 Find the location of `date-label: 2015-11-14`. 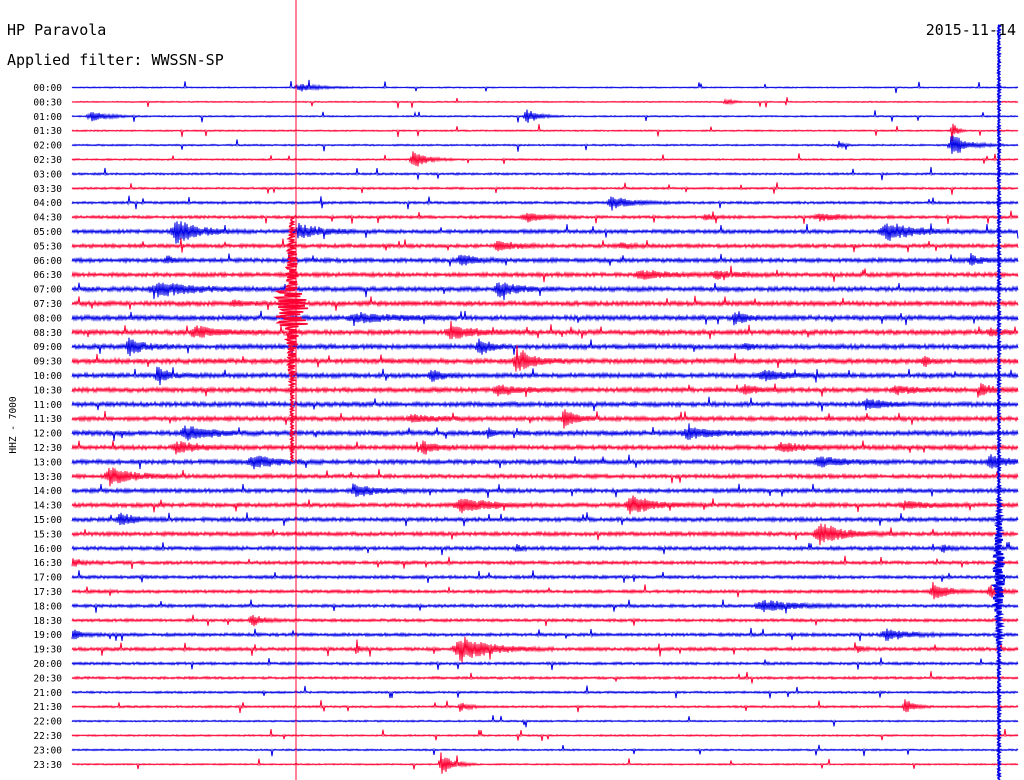

date-label: 2015-11-14 is located at coordinates (971, 30).